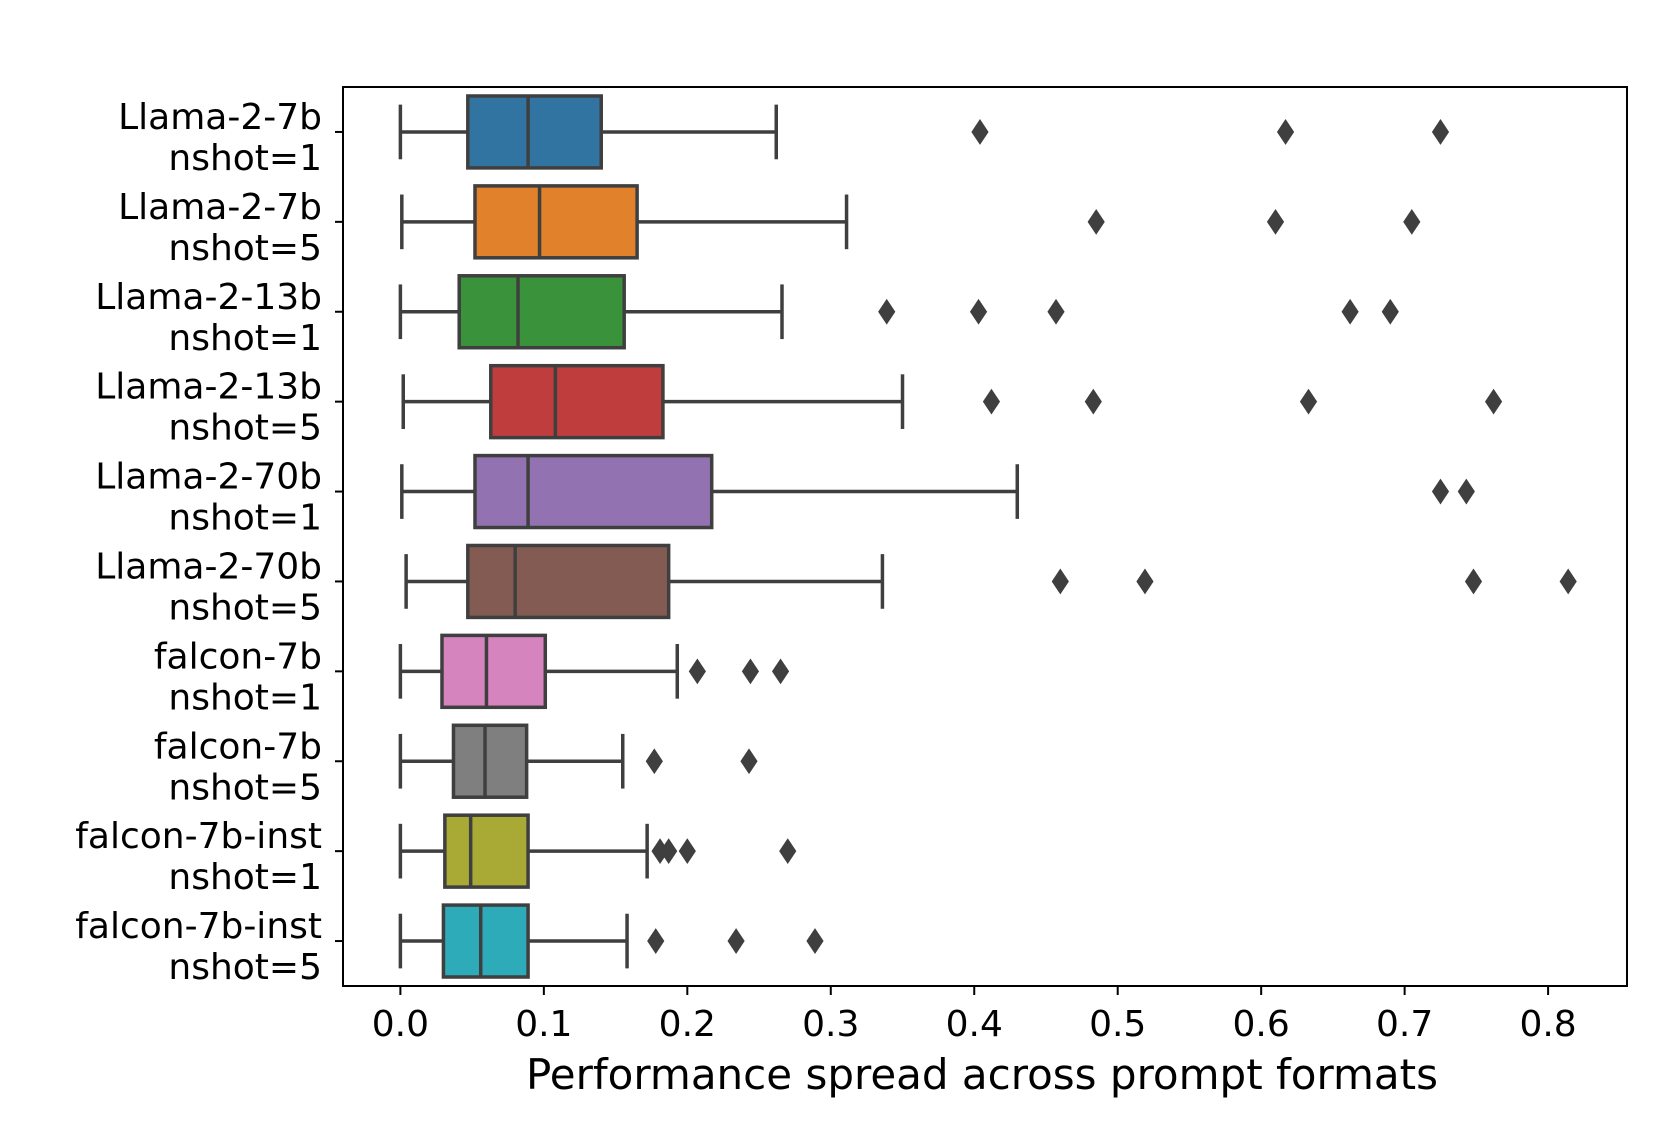 The width and height of the screenshot is (1661, 1142). I want to click on x-tick-label: 0.5, so click(1117, 1024).